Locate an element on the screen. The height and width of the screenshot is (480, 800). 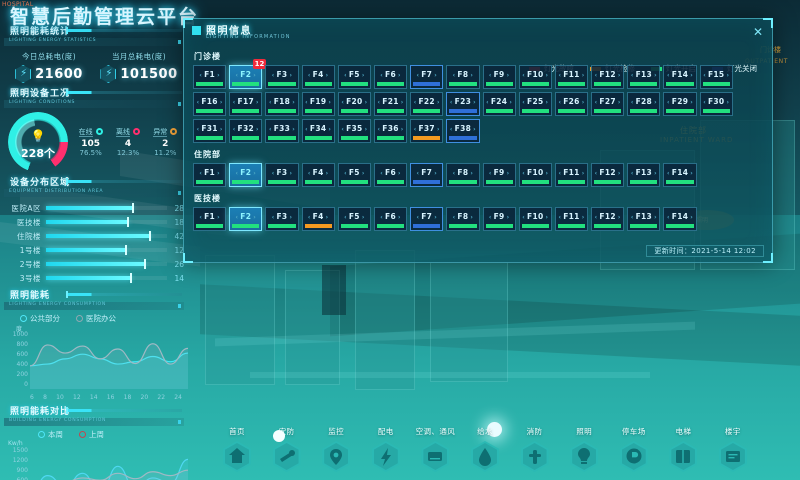
floor-cell: F35 is located at coordinates (354, 131).